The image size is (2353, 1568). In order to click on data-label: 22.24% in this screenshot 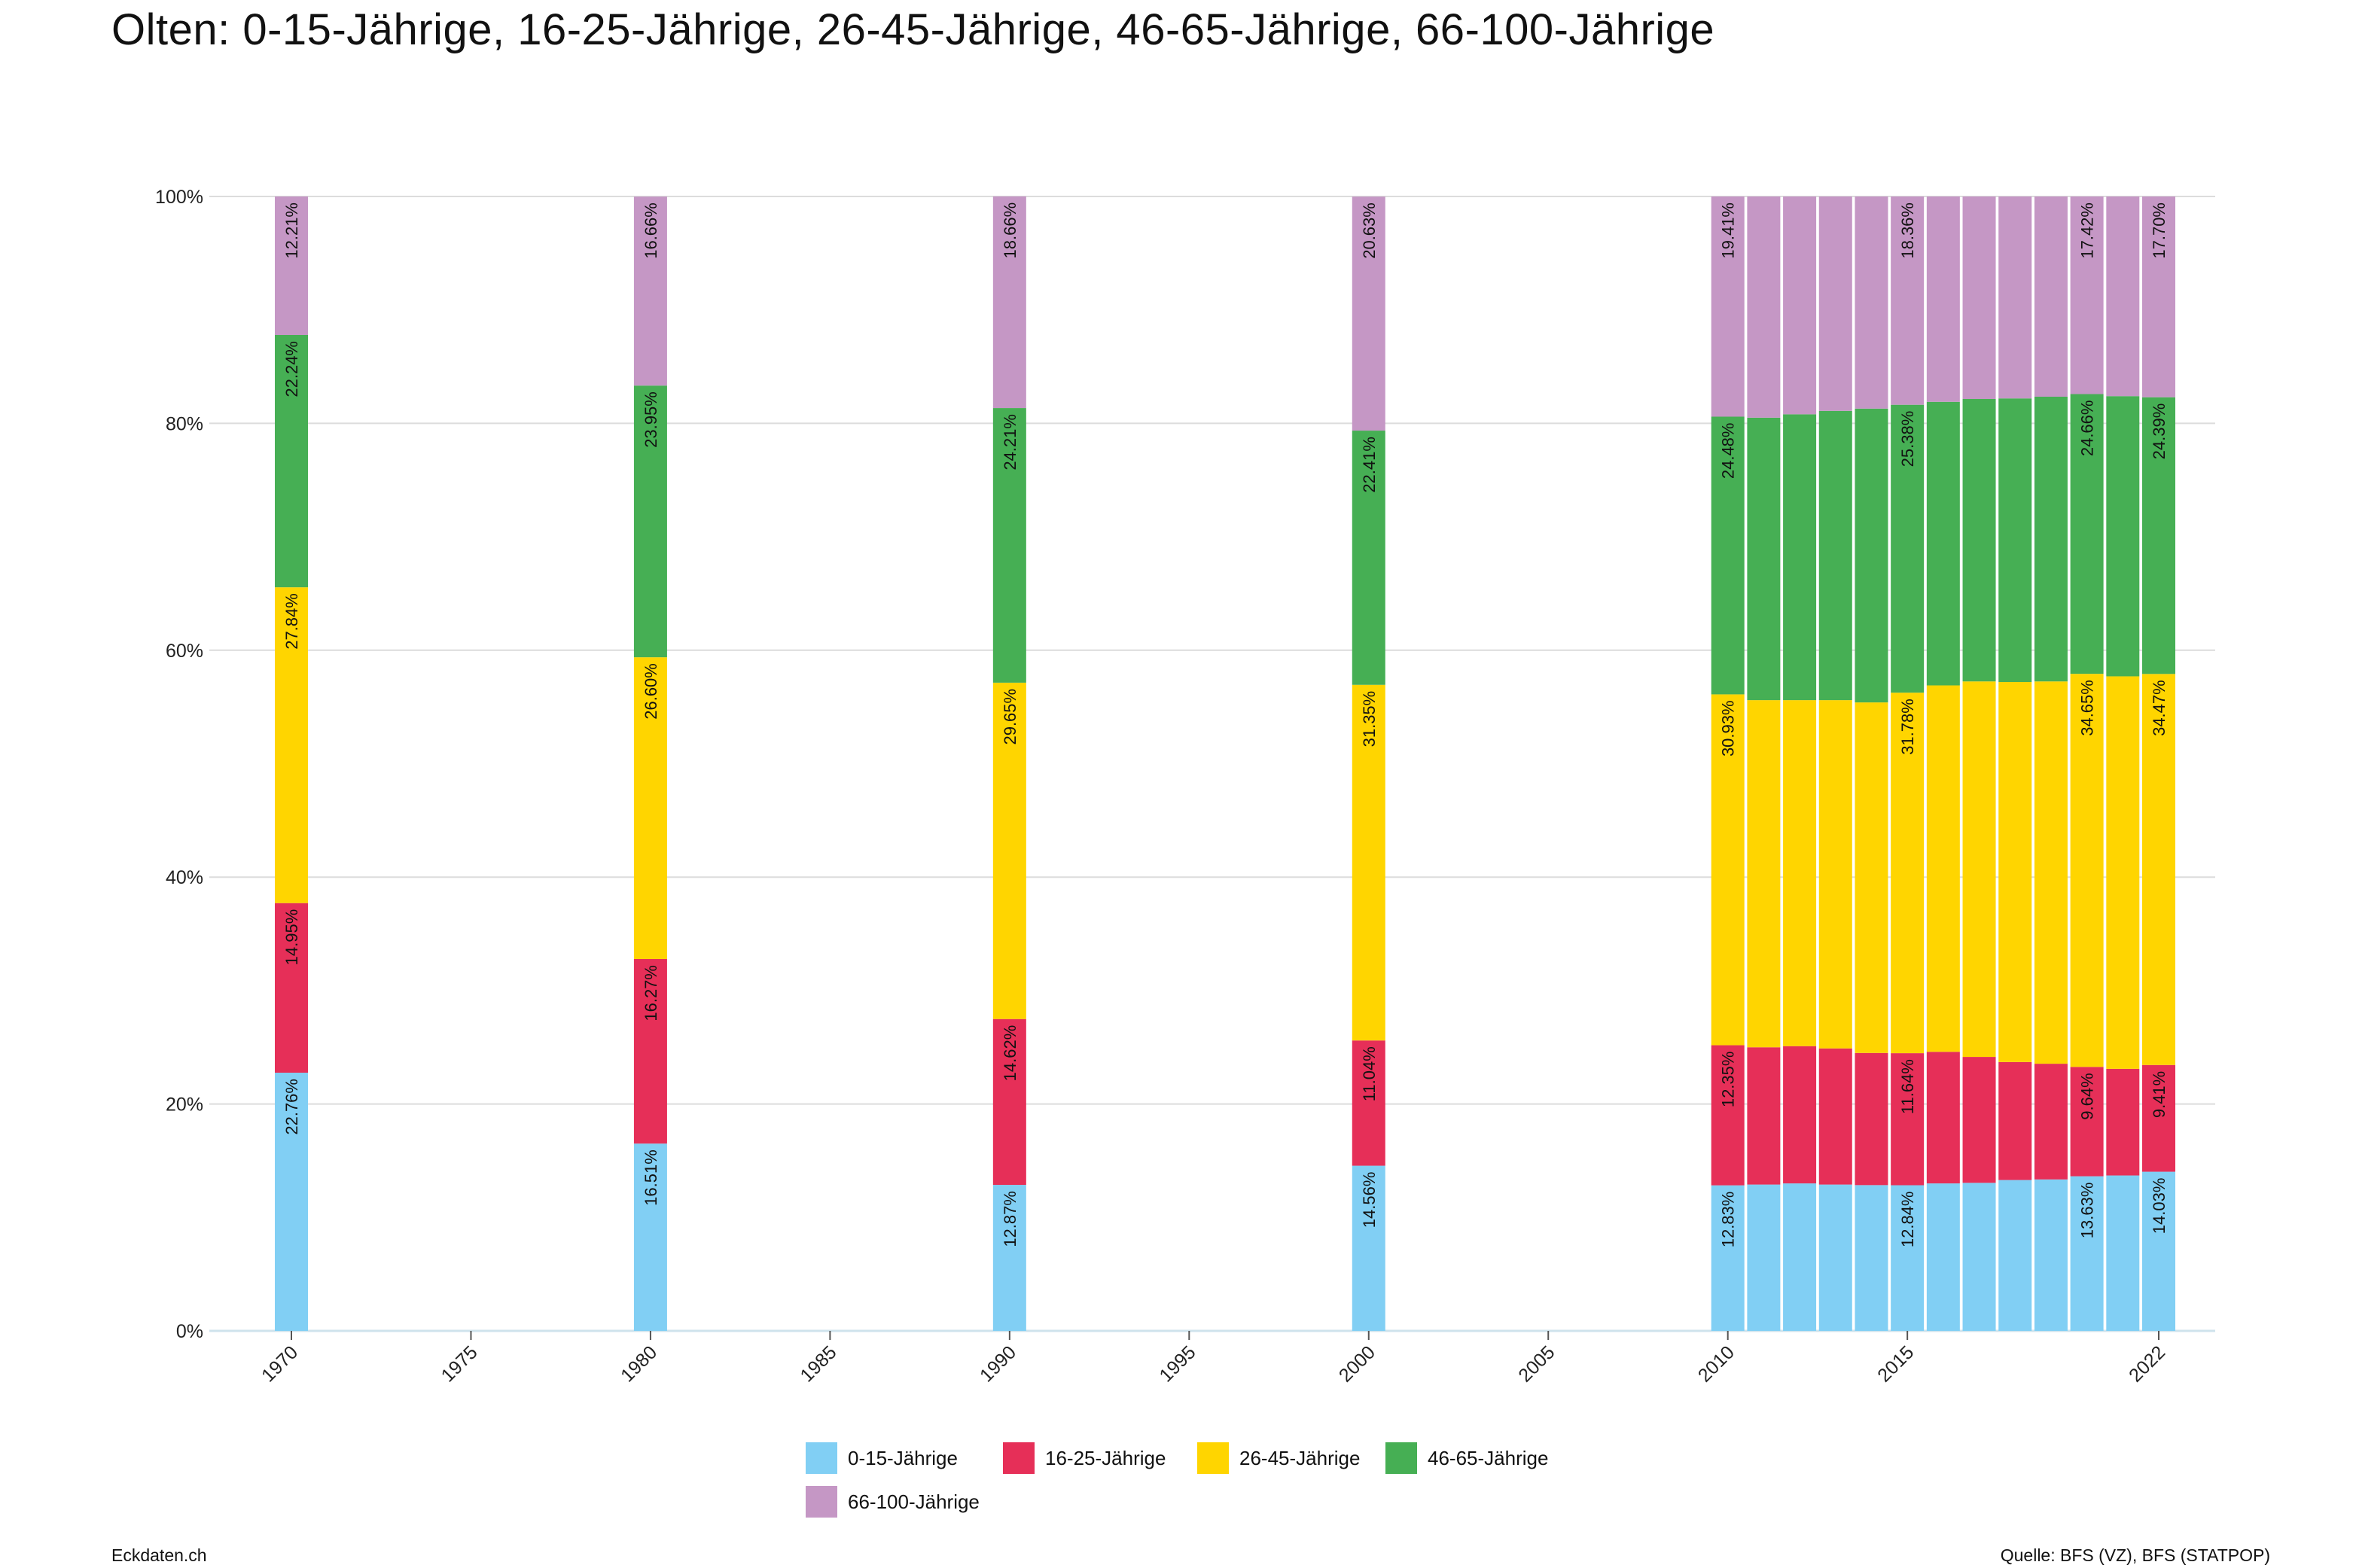, I will do `click(291, 369)`.